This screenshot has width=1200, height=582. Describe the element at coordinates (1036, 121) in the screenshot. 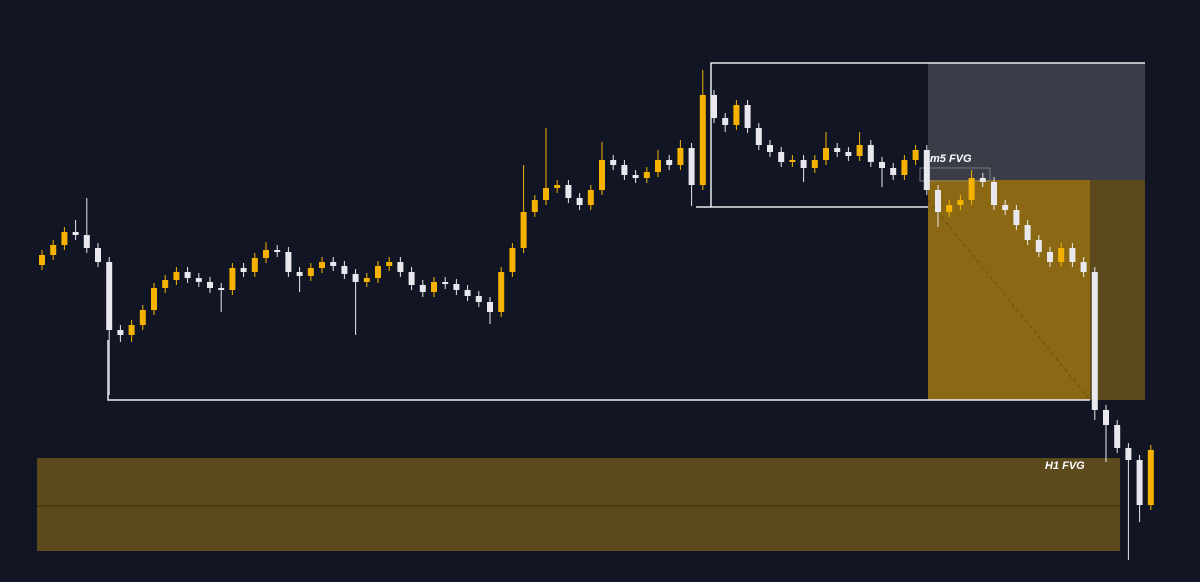

I see `stop-zone` at that location.